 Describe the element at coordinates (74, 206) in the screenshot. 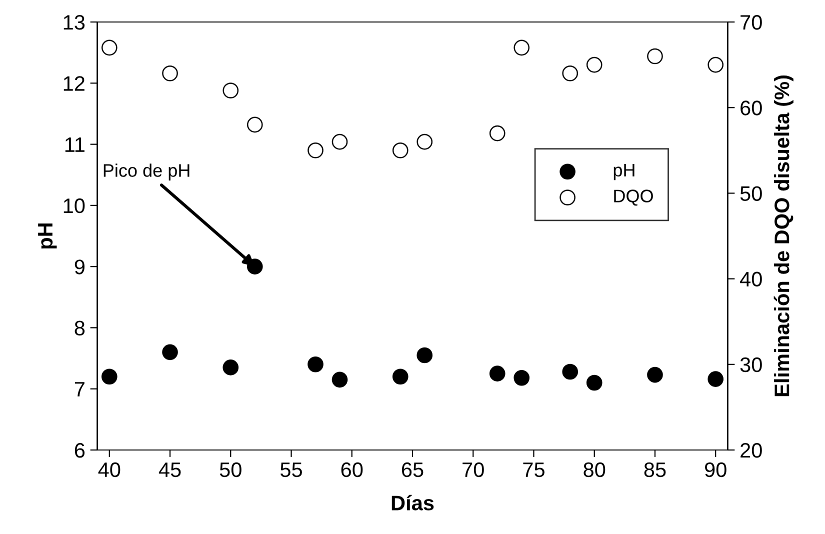

I see `y-tick-label: 10` at that location.